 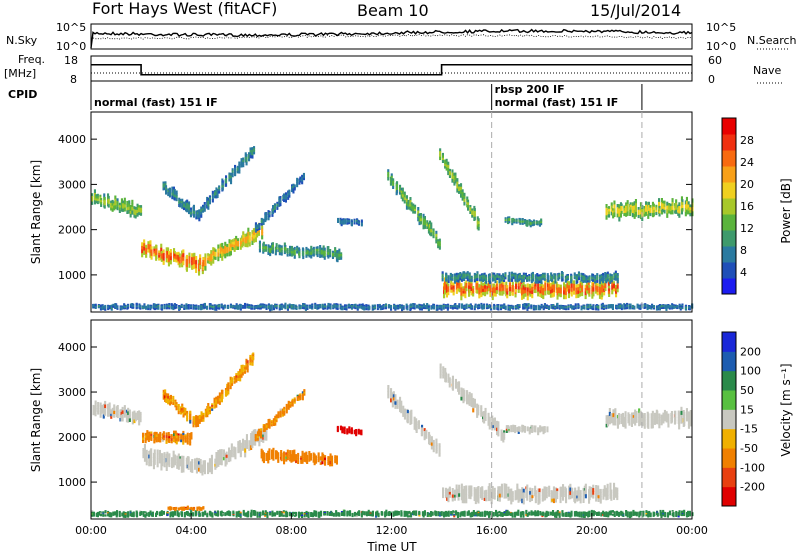 What do you see at coordinates (747, 228) in the screenshot?
I see `cbar-tick-label: 12` at bounding box center [747, 228].